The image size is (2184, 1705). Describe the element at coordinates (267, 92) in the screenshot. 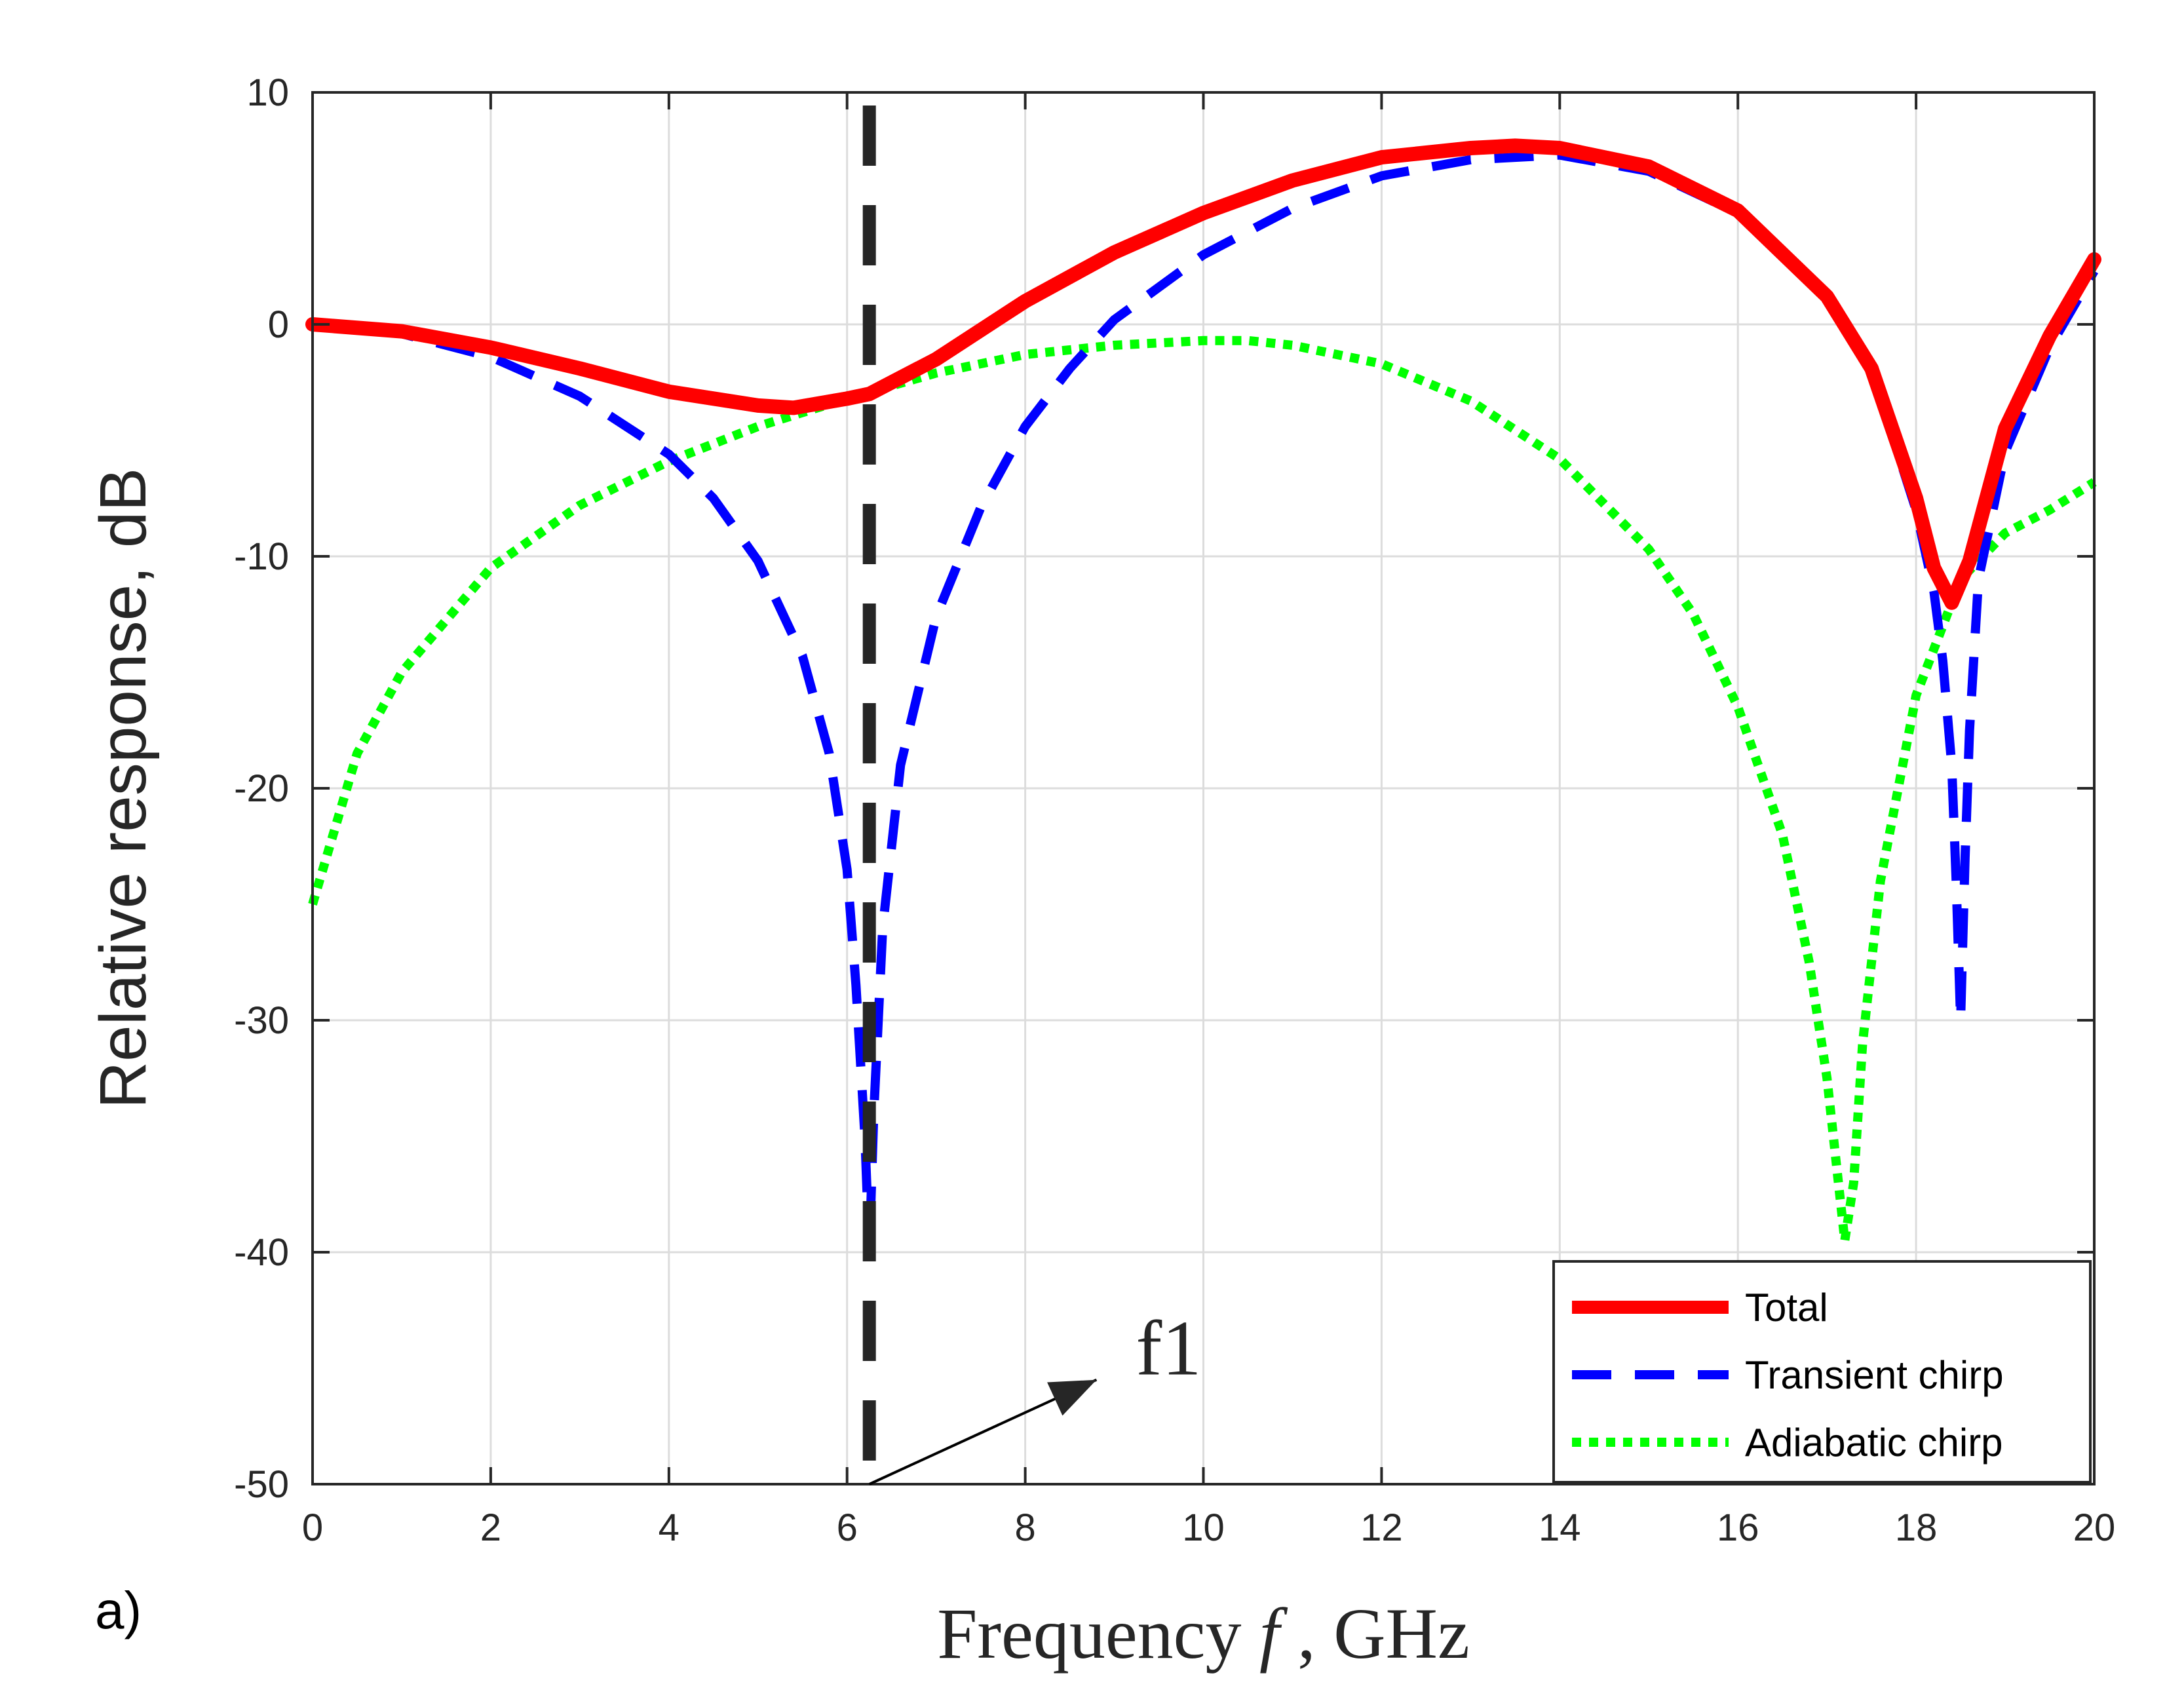

I see `y-tick-label: 10` at that location.